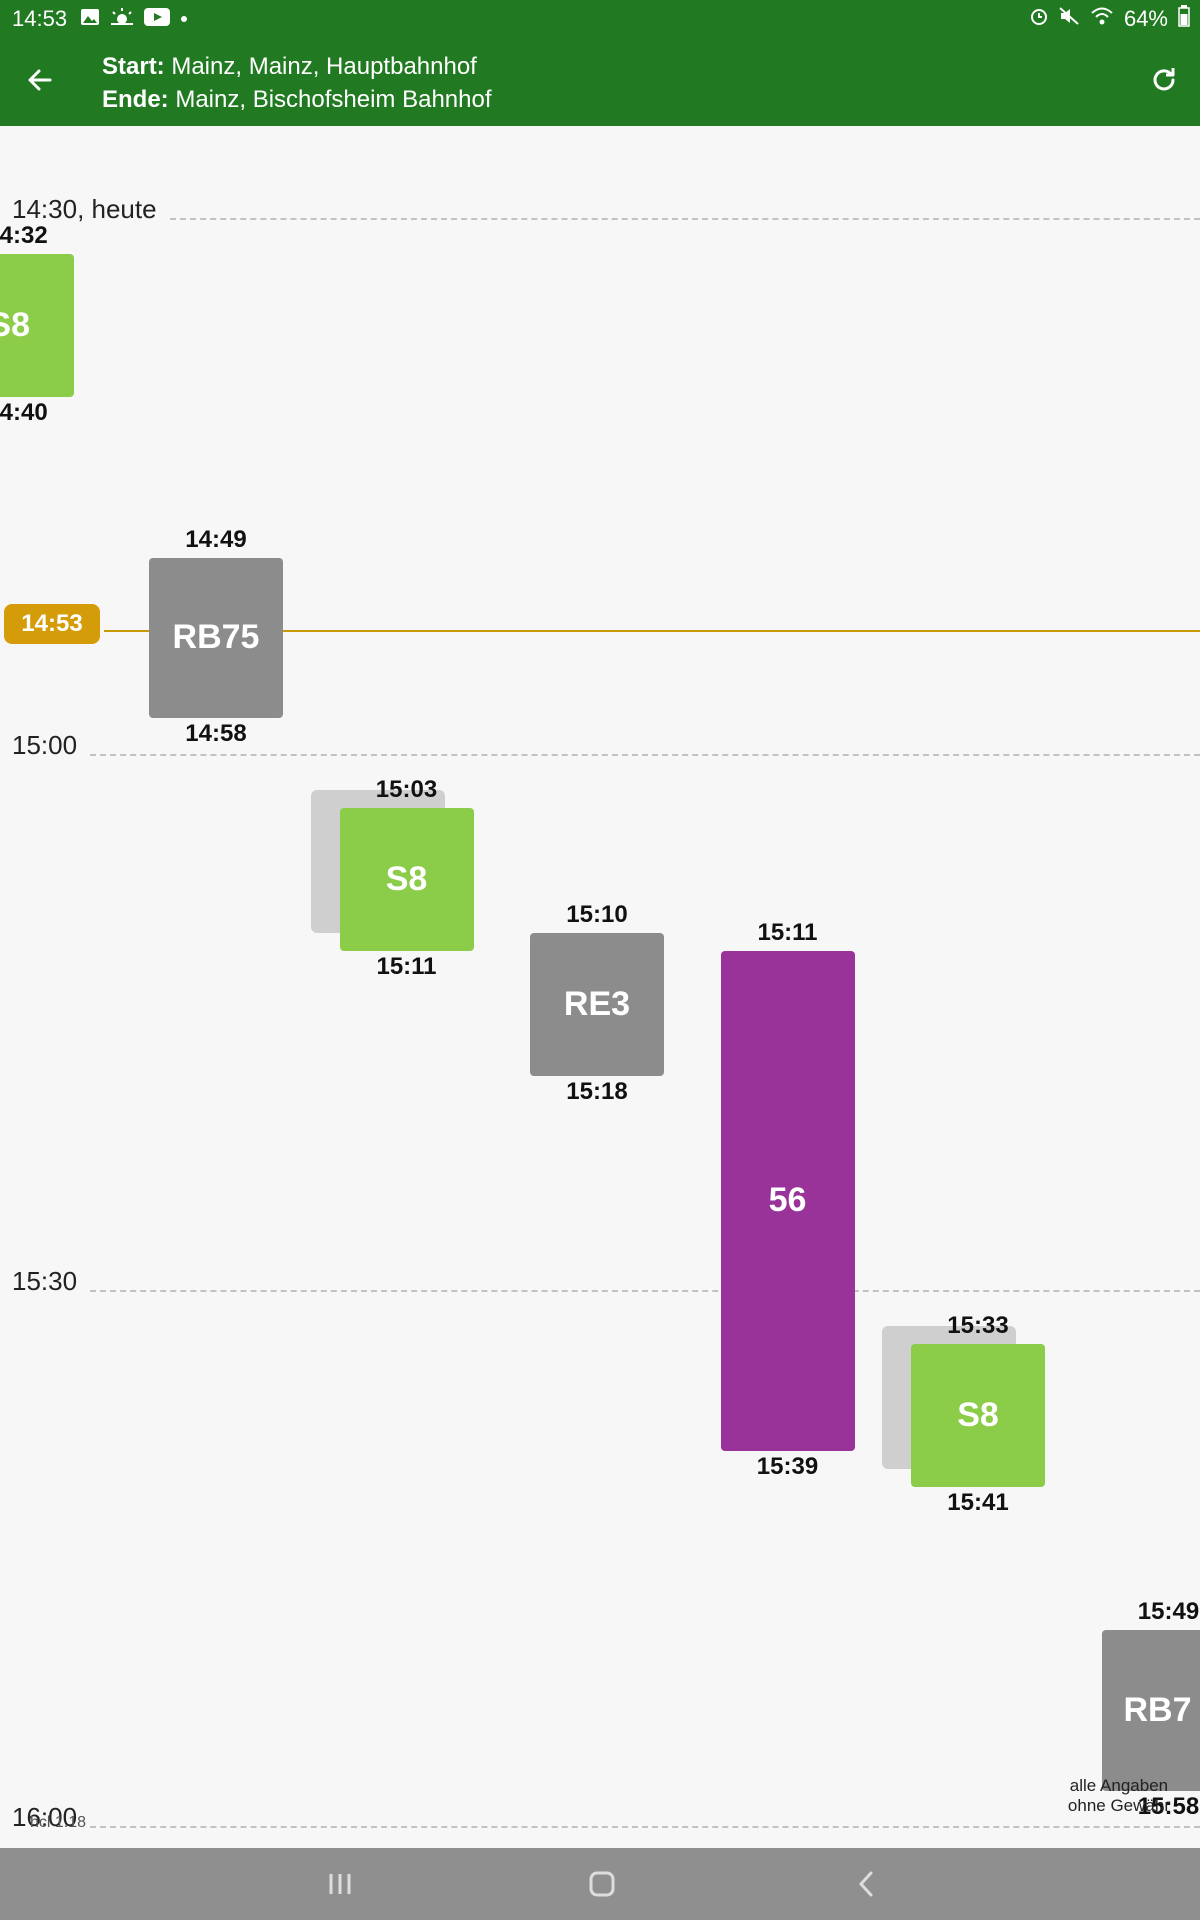  I want to click on start-label: Start:, so click(133, 66).